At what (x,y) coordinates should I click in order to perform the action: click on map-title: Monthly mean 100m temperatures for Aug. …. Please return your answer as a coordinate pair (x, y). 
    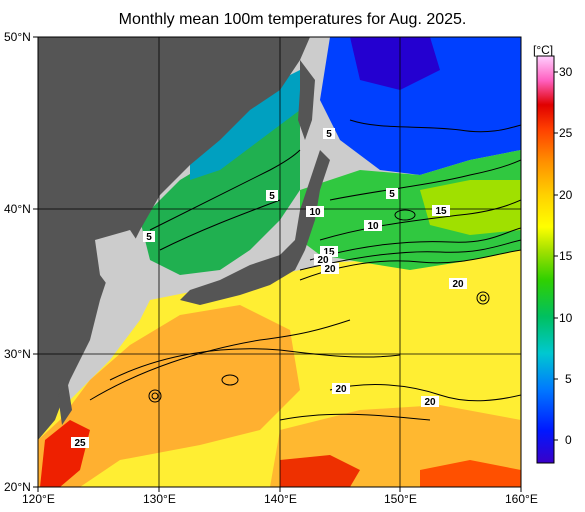
    Looking at the image, I should click on (292, 19).